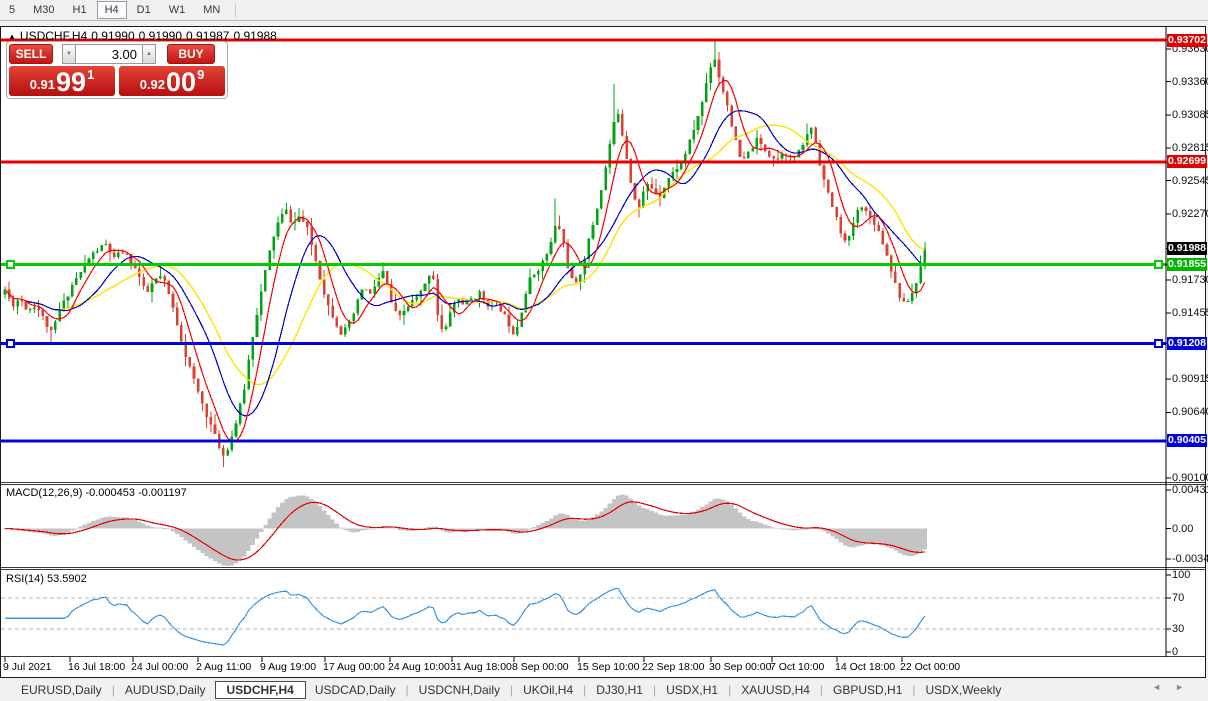 The height and width of the screenshot is (701, 1208). I want to click on rsi-layer, so click(583, 616).